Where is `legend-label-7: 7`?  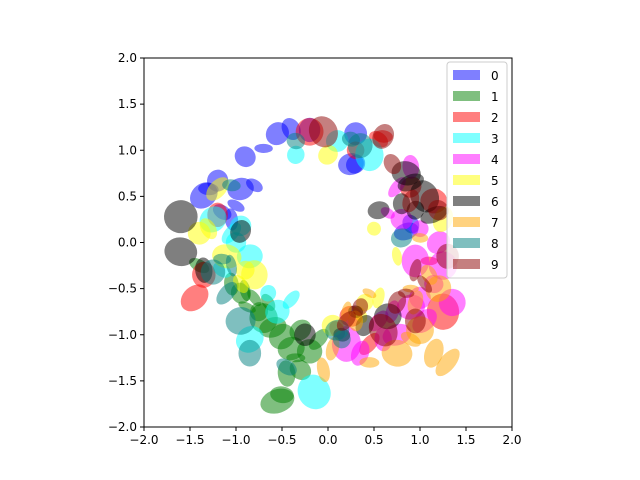 legend-label-7: 7 is located at coordinates (495, 223).